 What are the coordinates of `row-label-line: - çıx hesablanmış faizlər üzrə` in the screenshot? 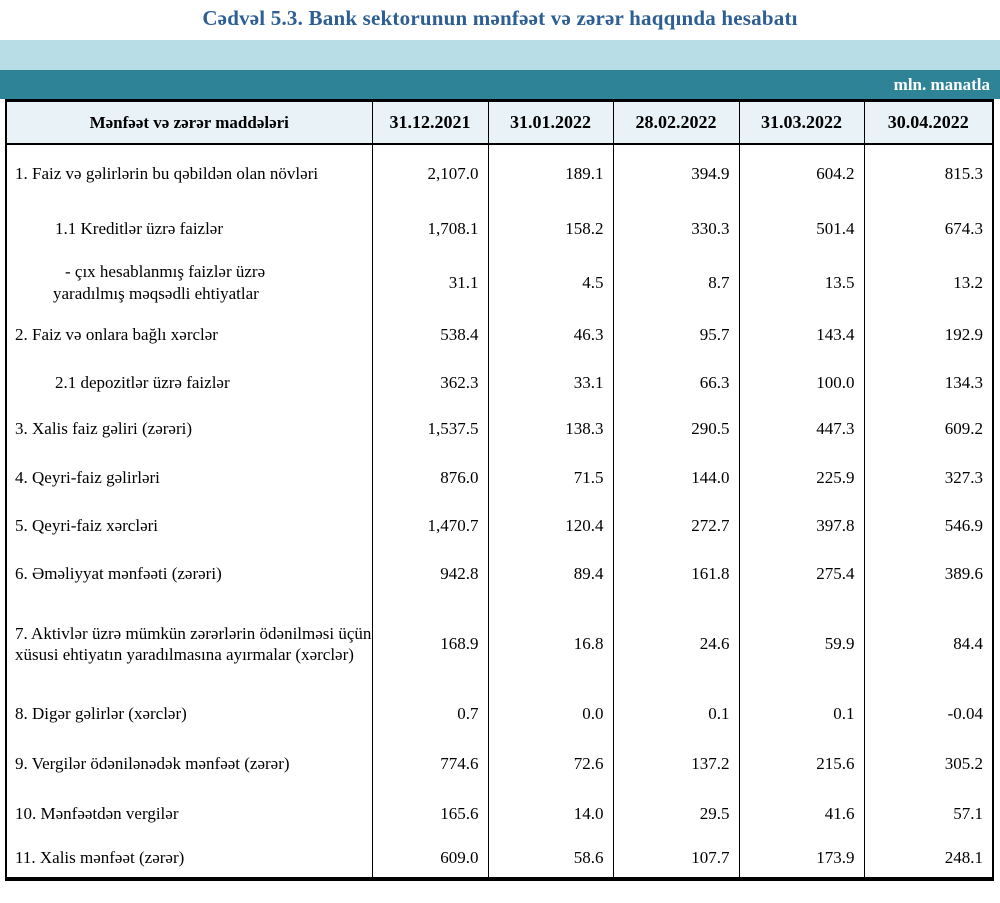 It's located at (165, 272).